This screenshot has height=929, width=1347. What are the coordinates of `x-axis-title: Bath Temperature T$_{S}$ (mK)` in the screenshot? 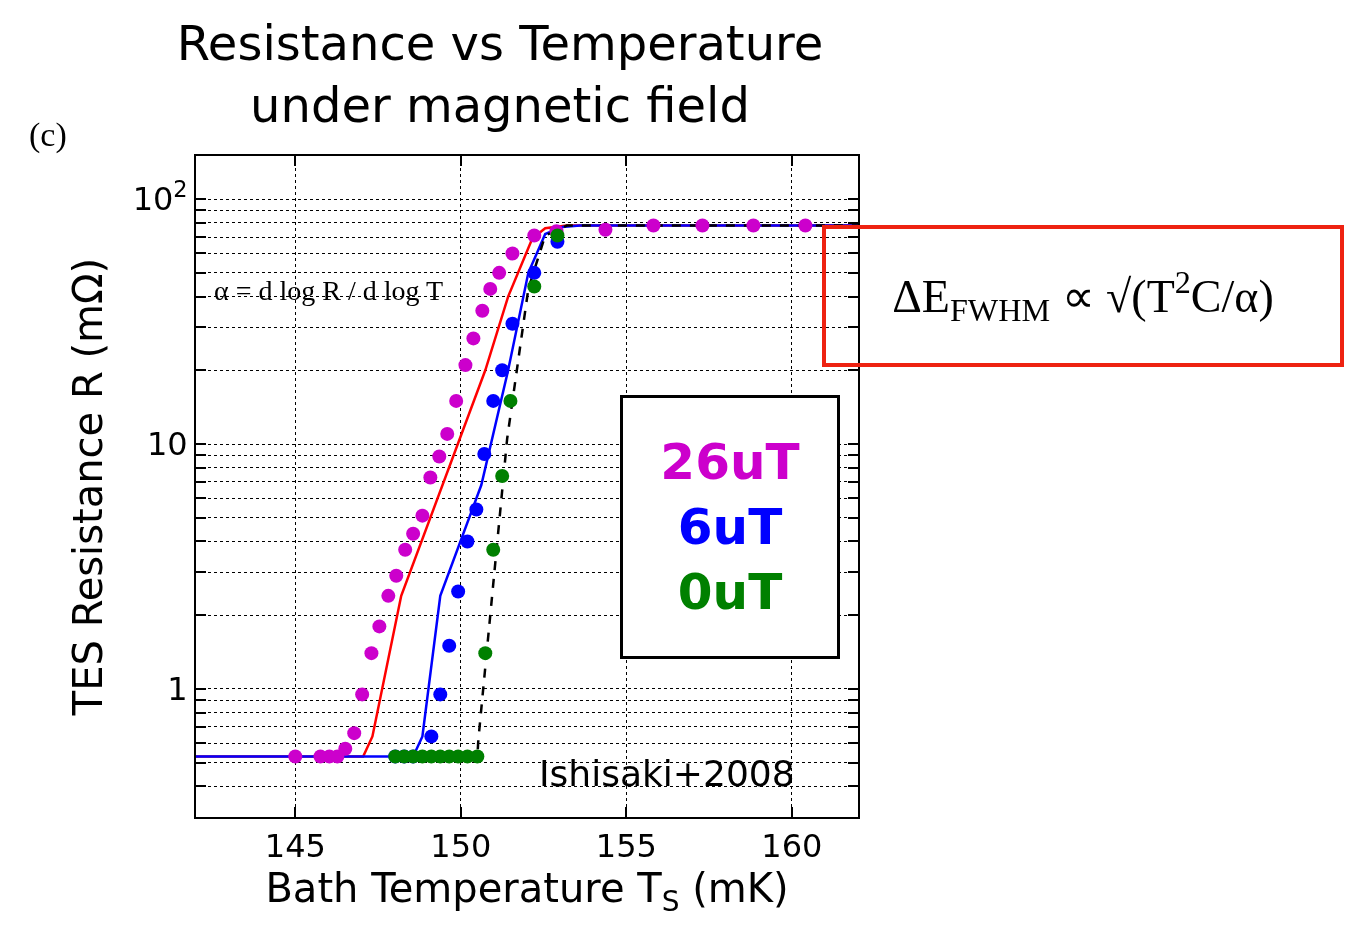 It's located at (527, 891).